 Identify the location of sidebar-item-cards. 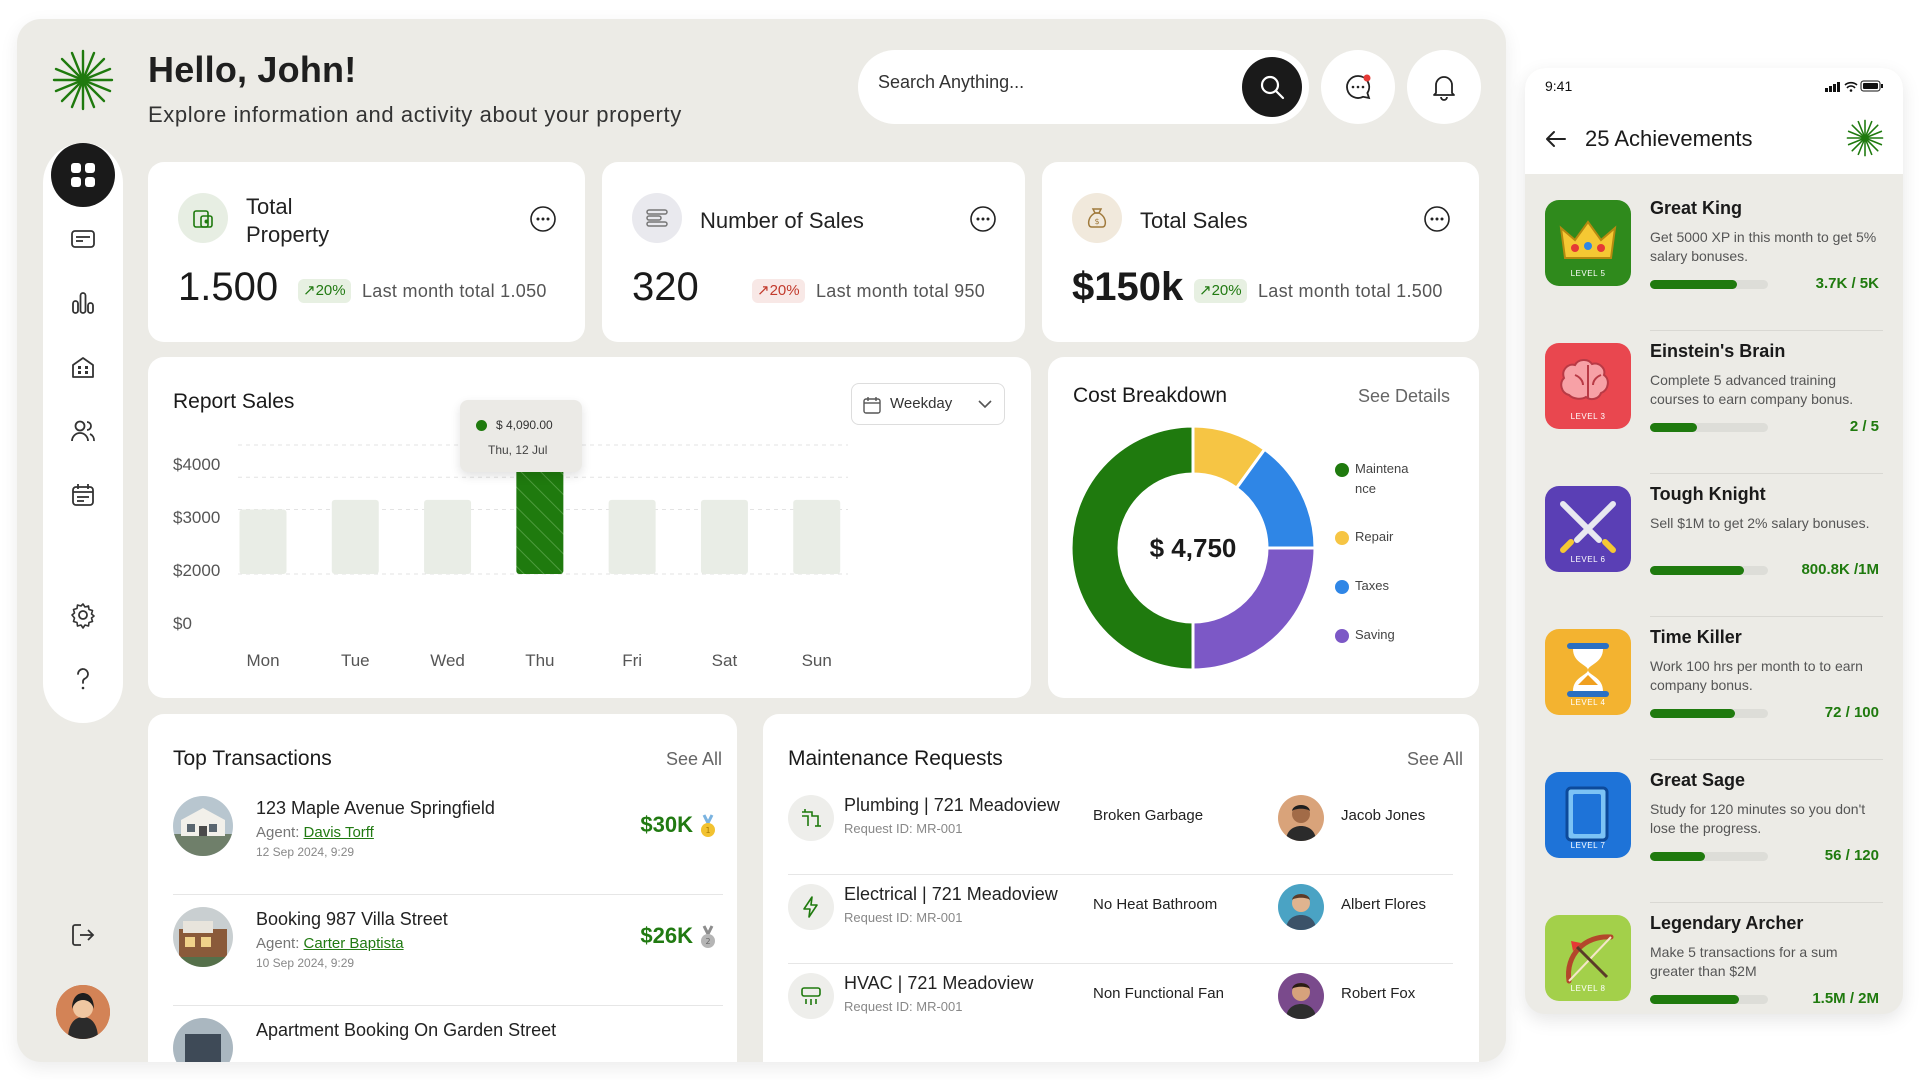
(83, 239).